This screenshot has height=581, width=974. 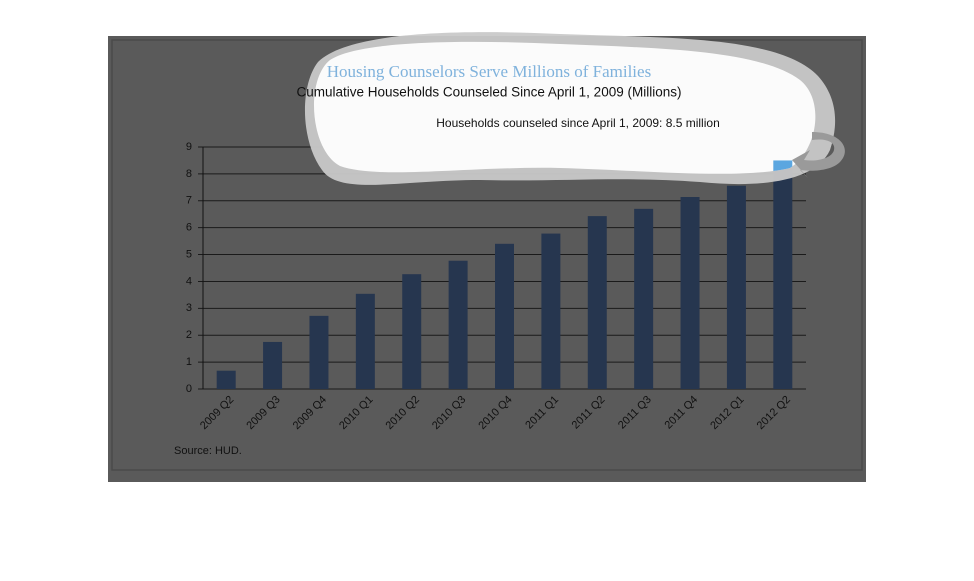 What do you see at coordinates (189, 228) in the screenshot?
I see `y-tick-label: 6` at bounding box center [189, 228].